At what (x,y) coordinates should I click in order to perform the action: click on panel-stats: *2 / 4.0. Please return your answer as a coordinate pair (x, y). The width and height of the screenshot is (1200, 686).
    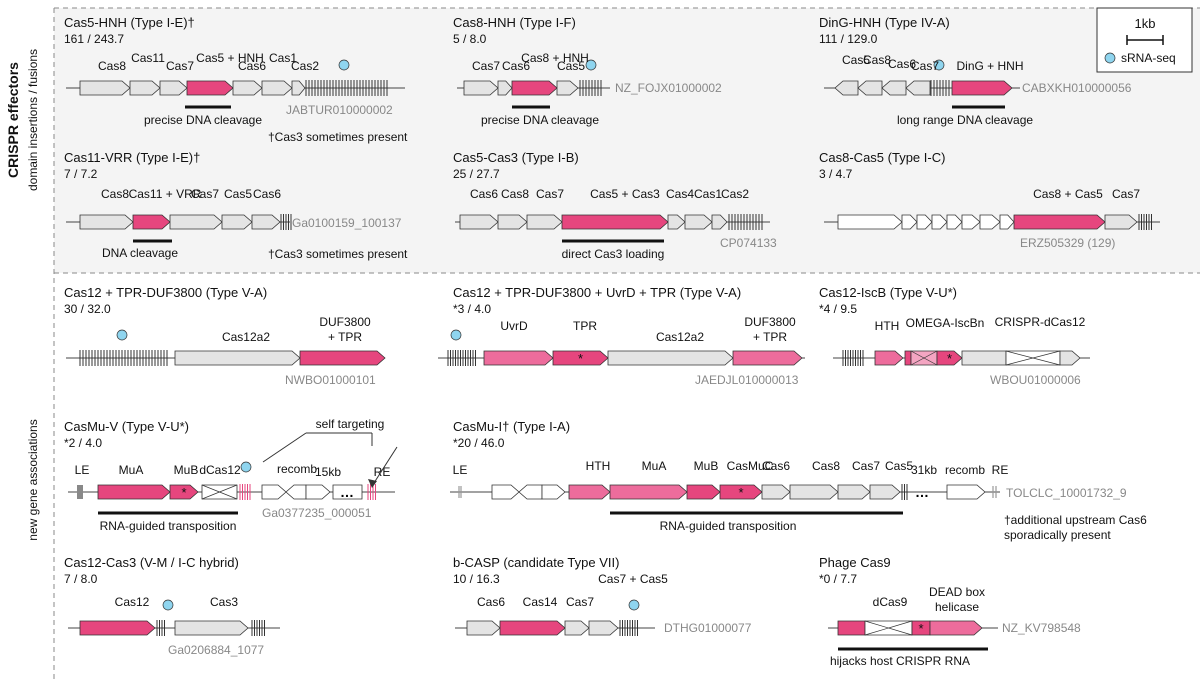
    Looking at the image, I should click on (83, 443).